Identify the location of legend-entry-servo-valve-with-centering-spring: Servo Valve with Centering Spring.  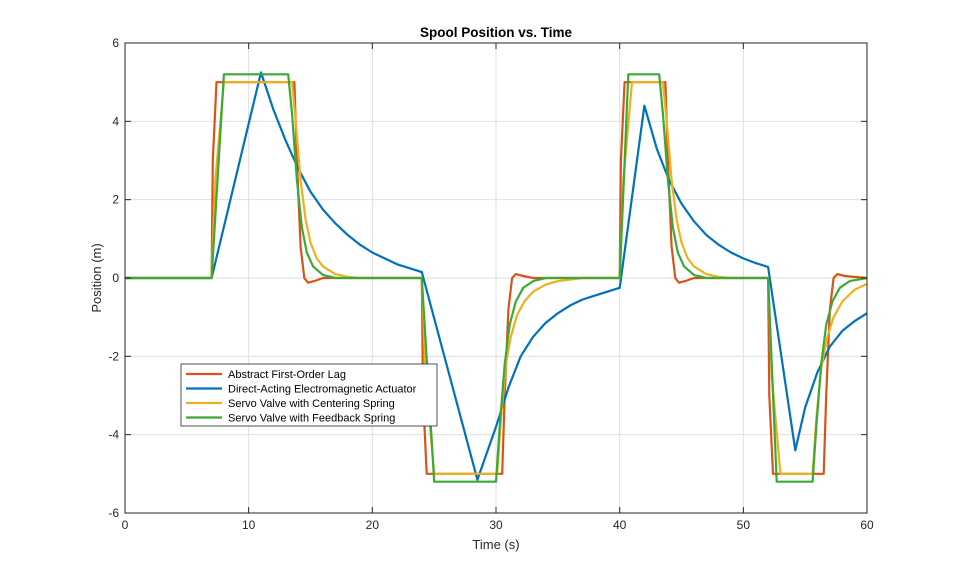
(311, 404).